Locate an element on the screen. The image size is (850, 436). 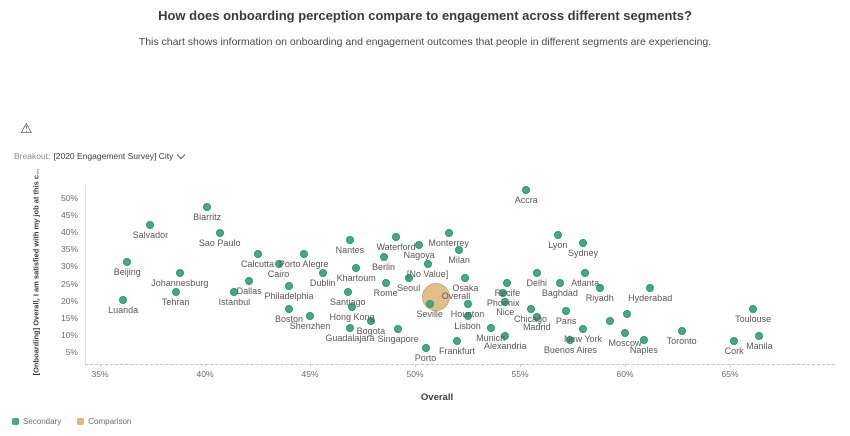
data-point-label: Accra is located at coordinates (526, 200).